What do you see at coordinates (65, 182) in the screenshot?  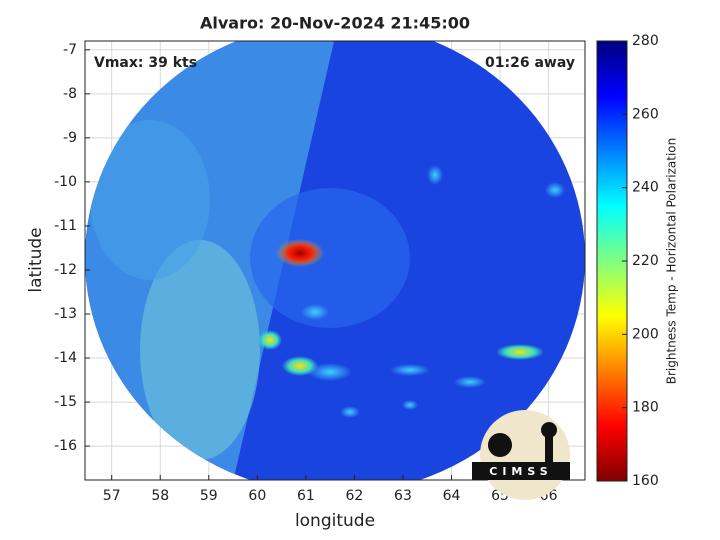 I see `y-tick-label: -10` at bounding box center [65, 182].